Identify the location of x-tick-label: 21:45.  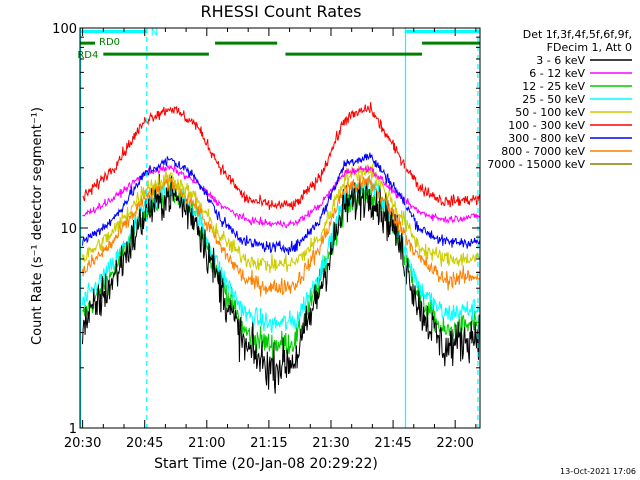
(392, 443).